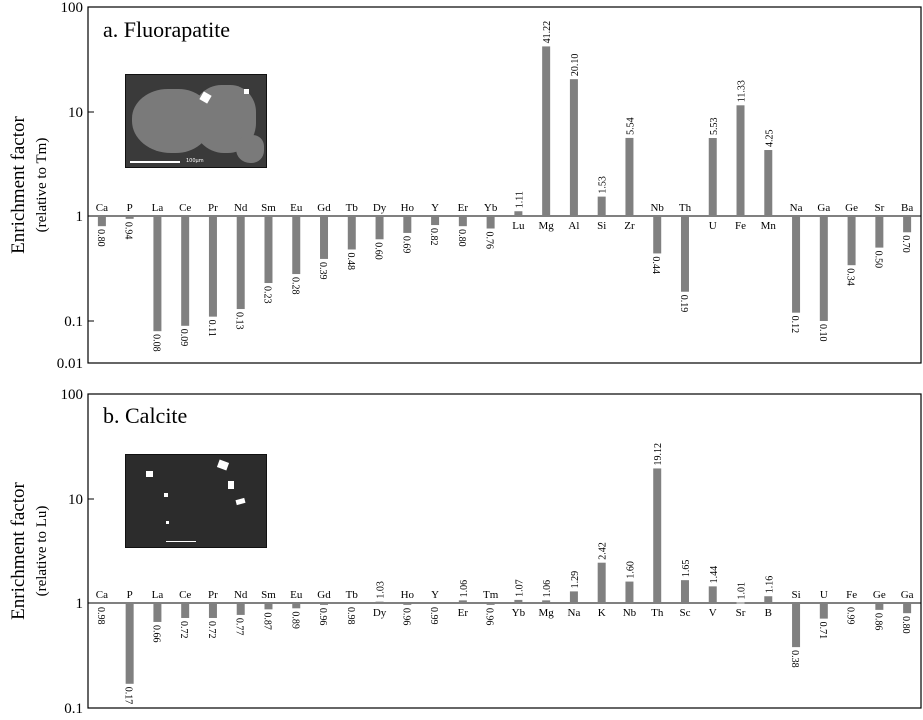  I want to click on element-label: Nb, so click(630, 613).